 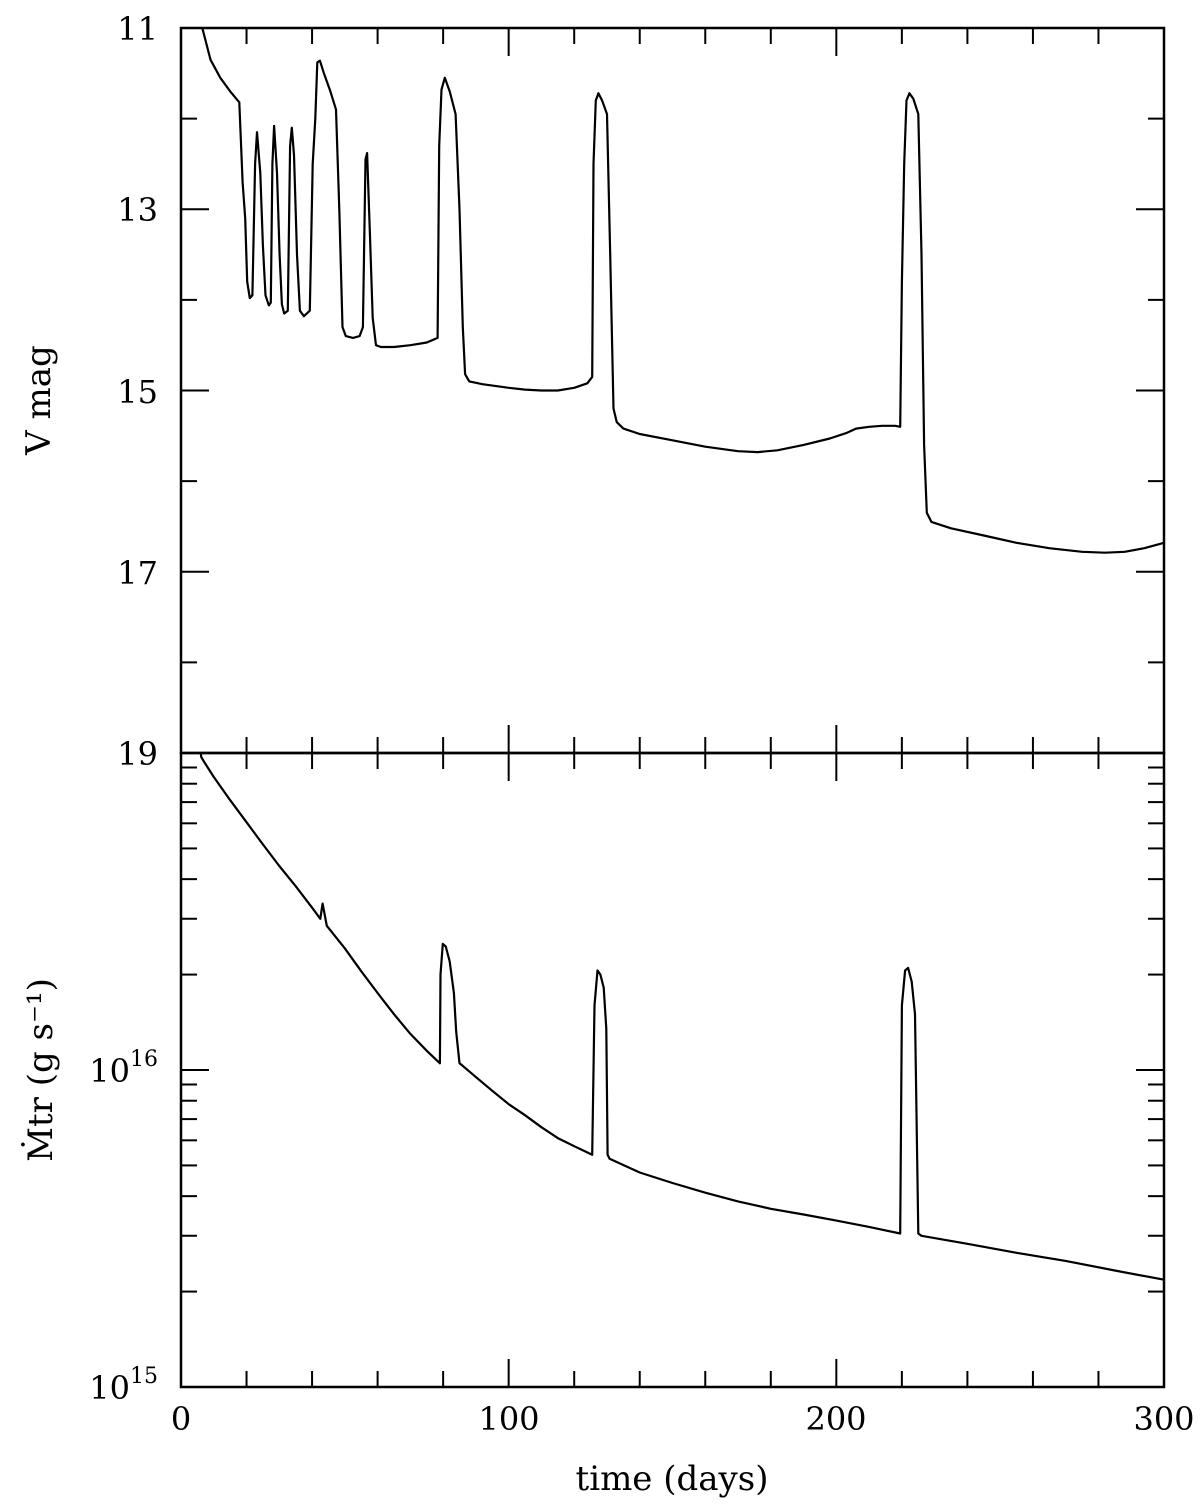 I want to click on v-mag-tick-label-13: 13, so click(x=137, y=210).